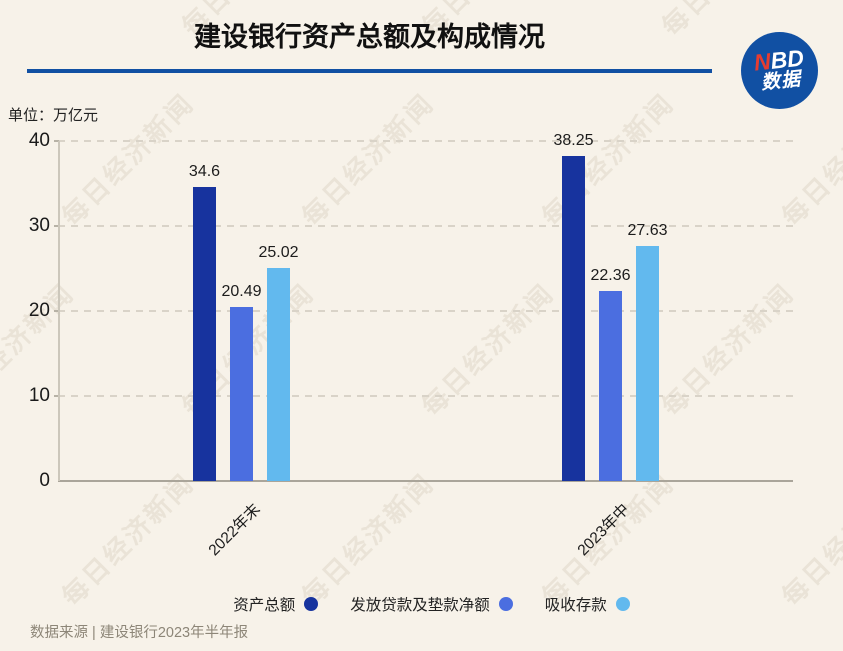  Describe the element at coordinates (53, 115) in the screenshot. I see `axis-unit-label: 单位：万亿元` at that location.